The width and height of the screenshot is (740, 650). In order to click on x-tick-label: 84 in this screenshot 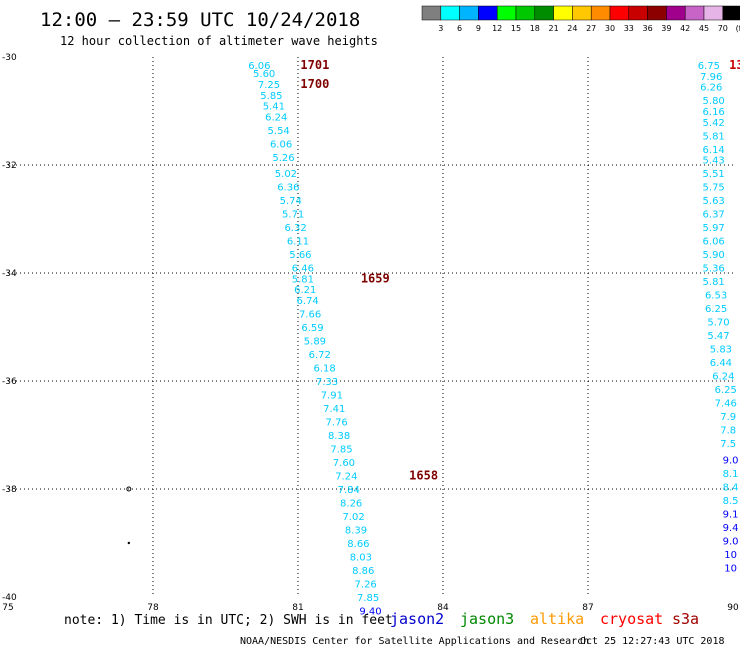, I will do `click(443, 608)`.